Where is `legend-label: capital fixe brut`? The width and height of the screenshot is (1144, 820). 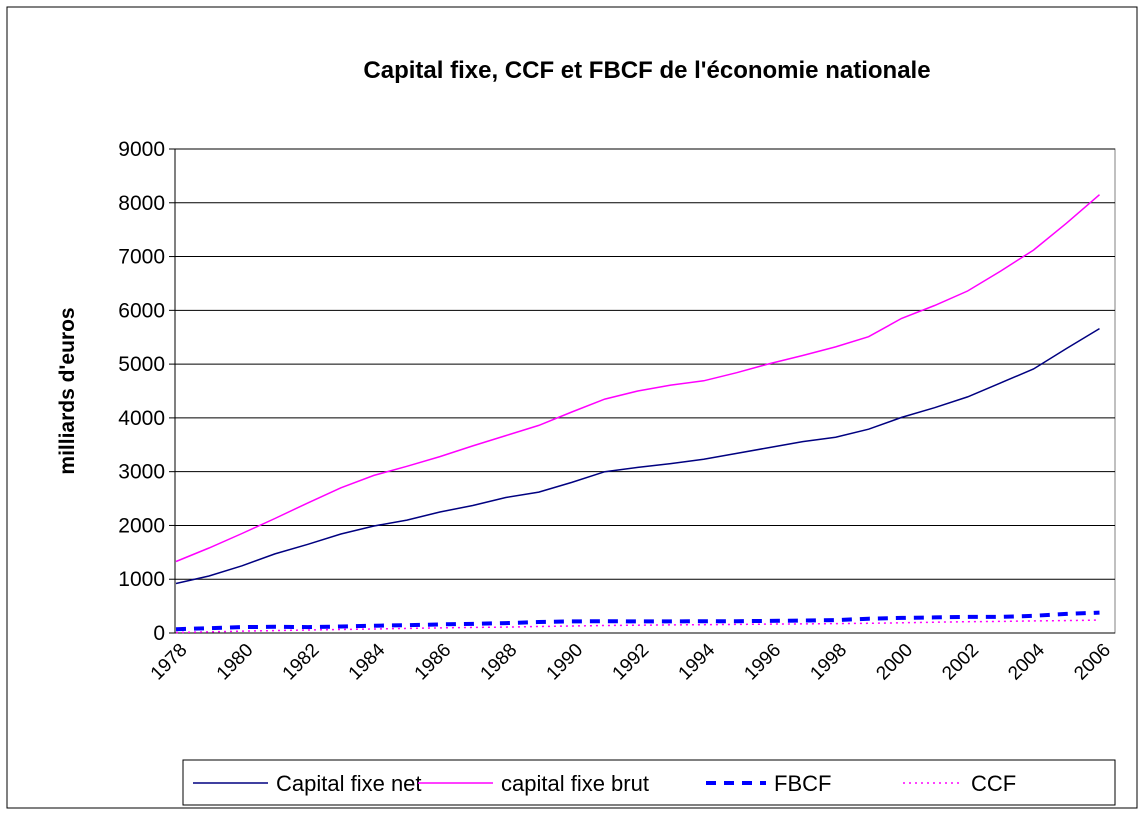 legend-label: capital fixe brut is located at coordinates (575, 783).